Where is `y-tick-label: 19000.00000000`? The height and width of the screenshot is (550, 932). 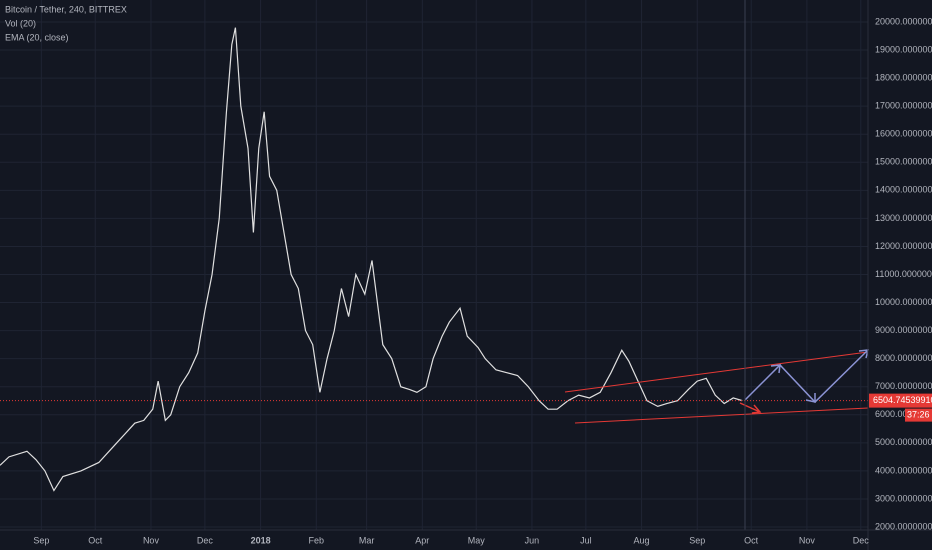
y-tick-label: 19000.00000000 is located at coordinates (903, 49).